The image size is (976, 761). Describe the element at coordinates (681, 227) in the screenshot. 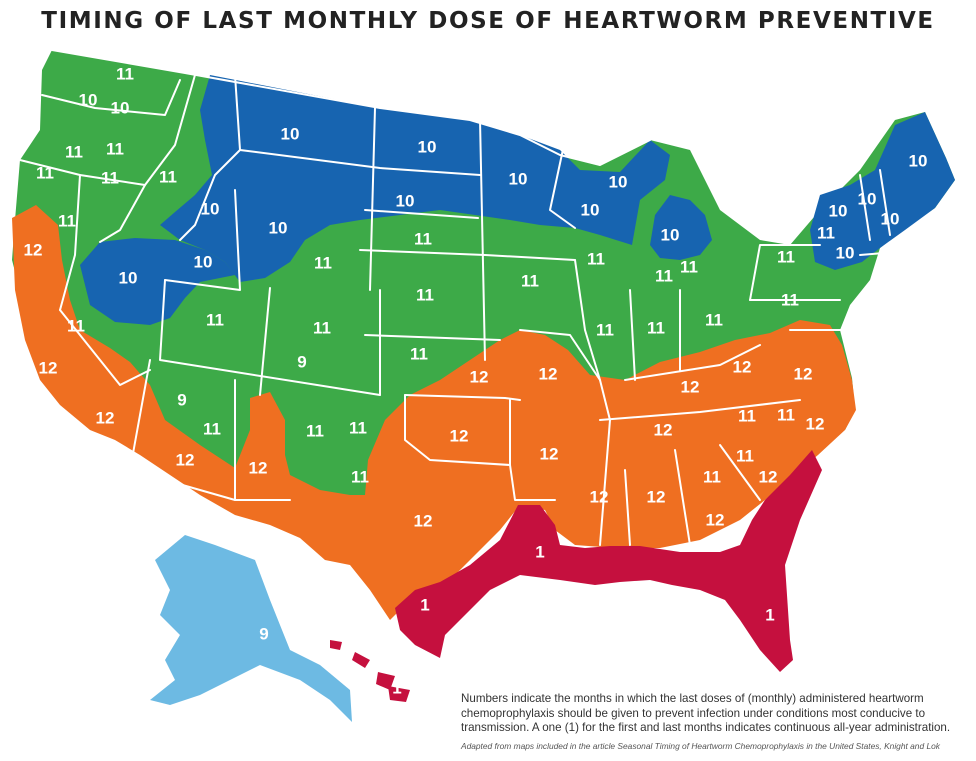

I see `zone-blue-michigan` at that location.